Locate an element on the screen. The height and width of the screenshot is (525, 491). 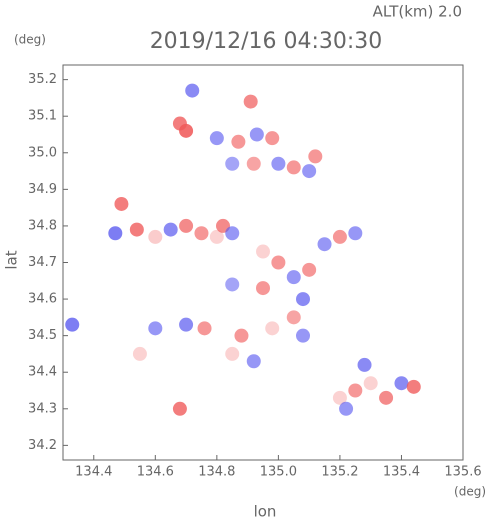
x-tick-label: 135.0 is located at coordinates (278, 472).